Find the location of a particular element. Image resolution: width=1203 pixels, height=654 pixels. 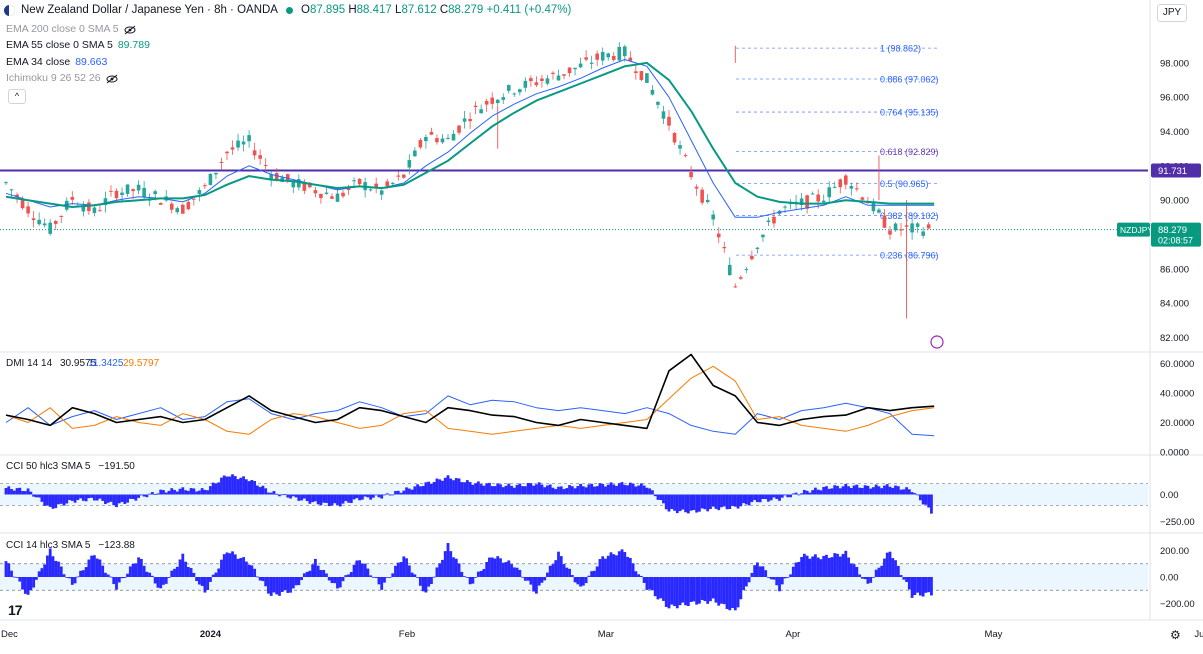

cci14-legend-label: CCI 14 hlc3 SMA 5 is located at coordinates (48, 545).